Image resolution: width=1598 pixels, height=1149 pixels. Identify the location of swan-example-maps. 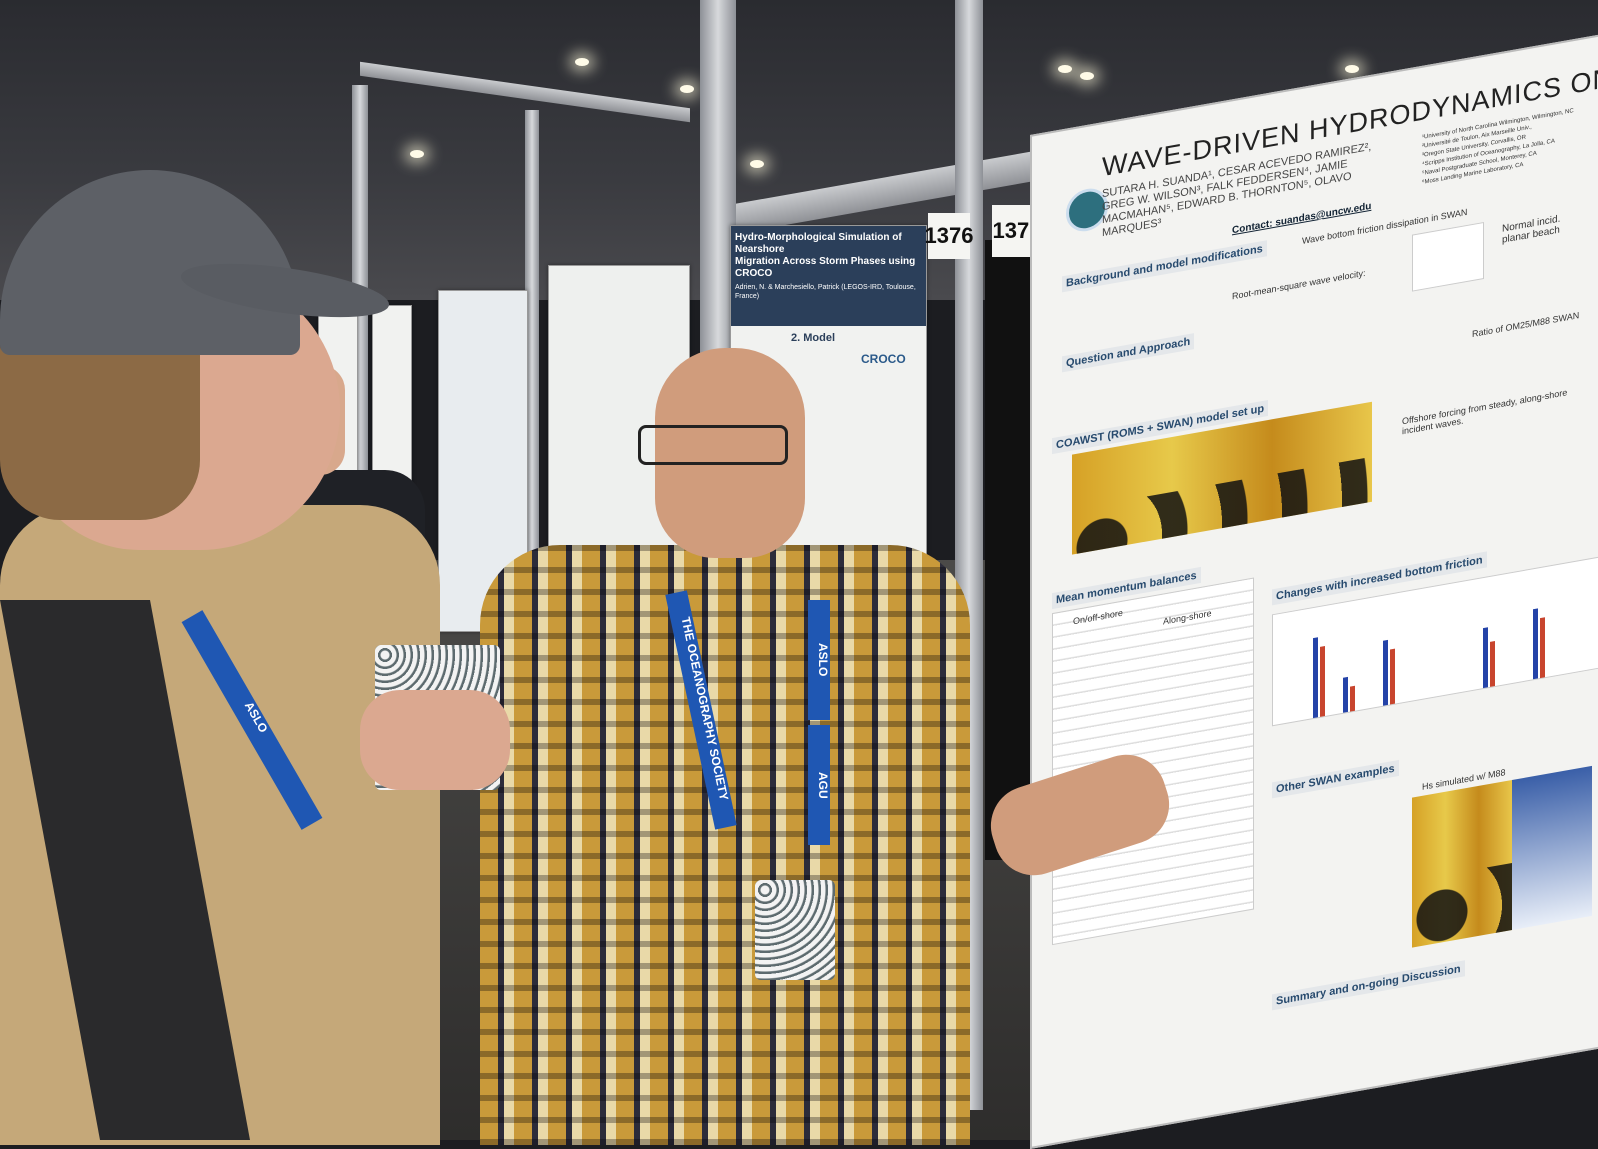
(1462, 864).